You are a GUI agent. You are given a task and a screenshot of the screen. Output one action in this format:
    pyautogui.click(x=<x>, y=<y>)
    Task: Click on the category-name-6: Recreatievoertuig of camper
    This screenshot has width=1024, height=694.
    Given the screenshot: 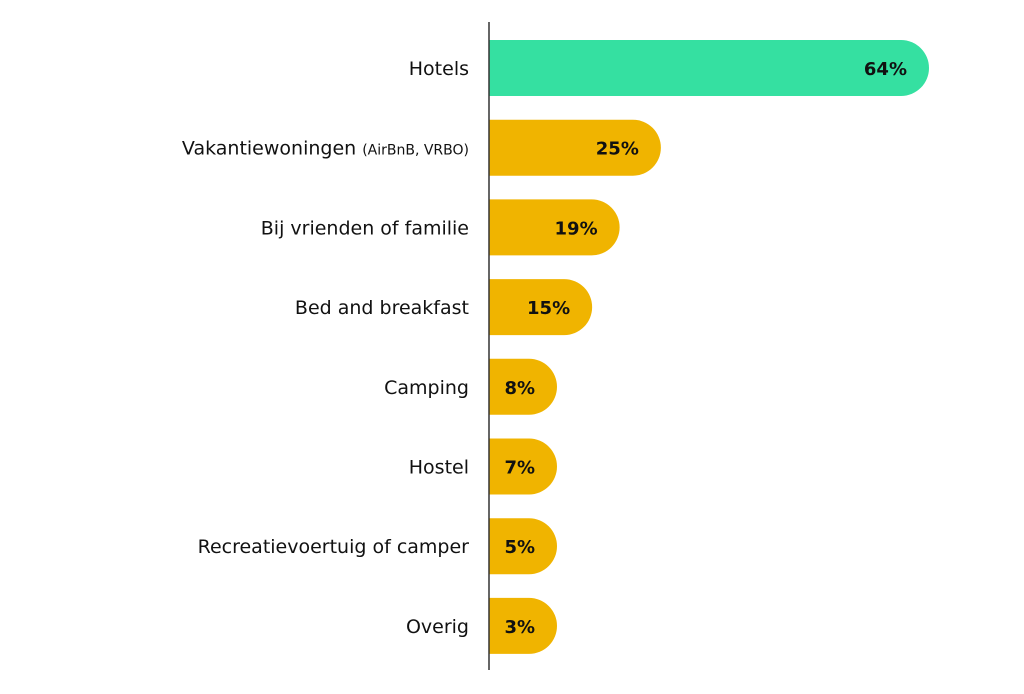 What is the action you would take?
    pyautogui.click(x=334, y=547)
    